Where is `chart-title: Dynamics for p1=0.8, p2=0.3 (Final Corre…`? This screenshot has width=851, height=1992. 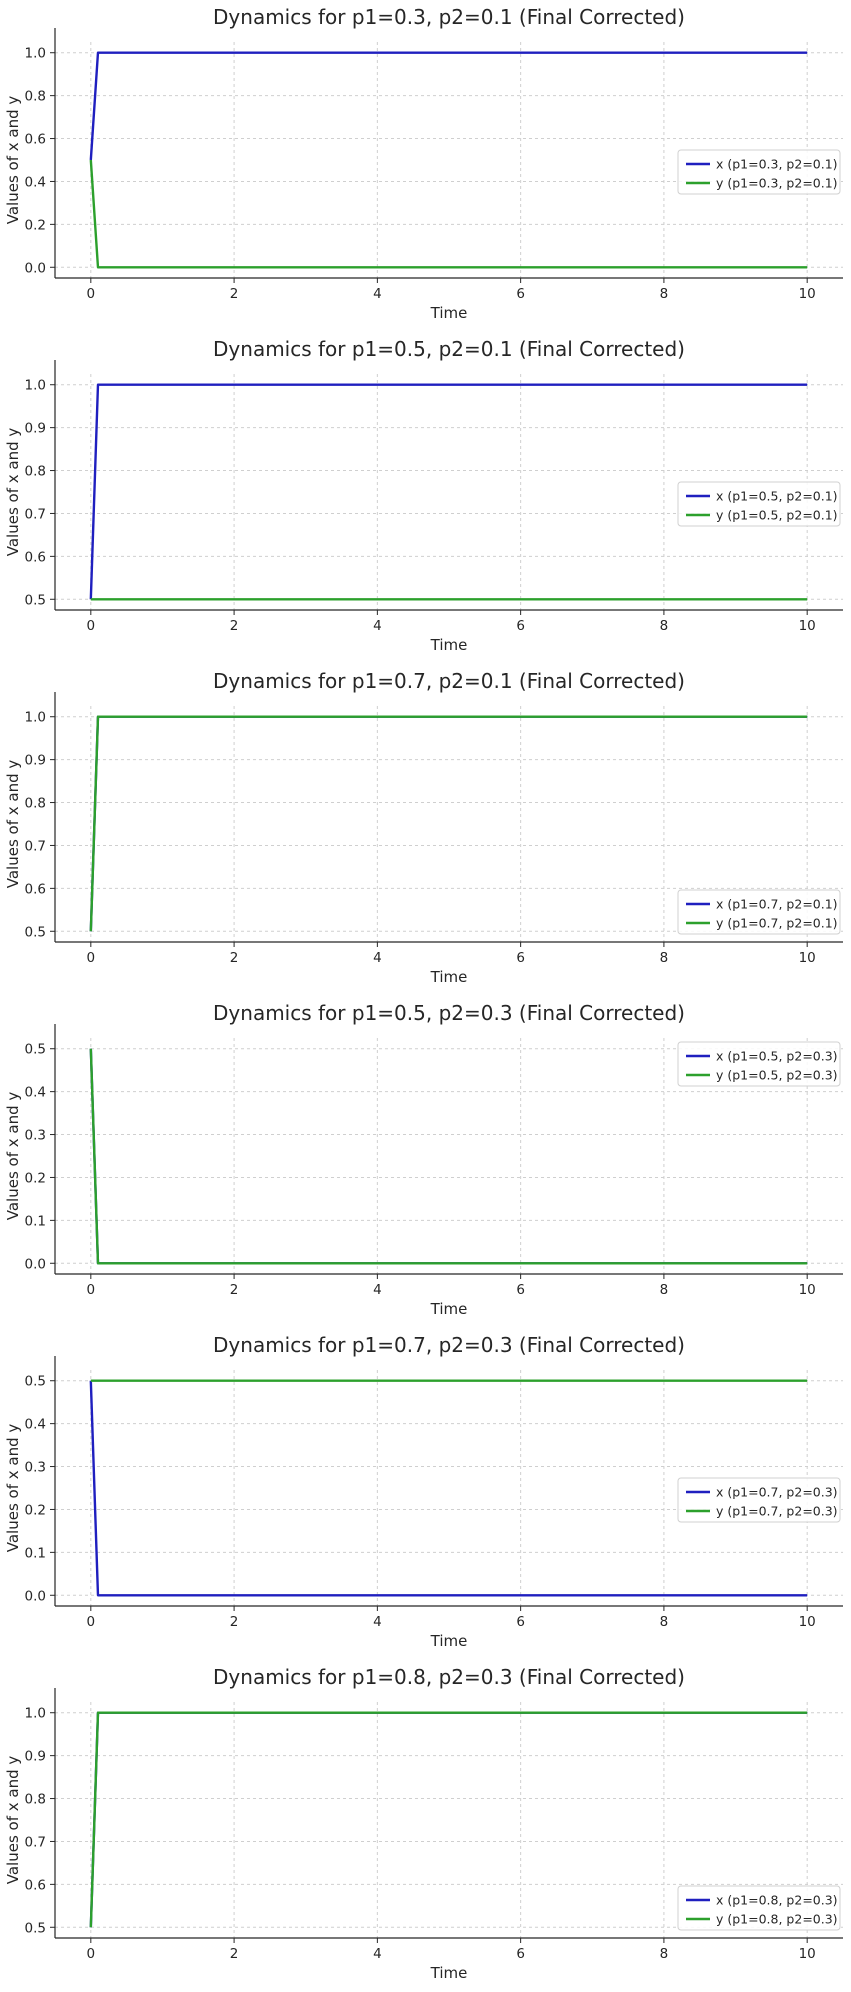 chart-title: Dynamics for p1=0.8, p2=0.3 (Final Corre… is located at coordinates (449, 1677).